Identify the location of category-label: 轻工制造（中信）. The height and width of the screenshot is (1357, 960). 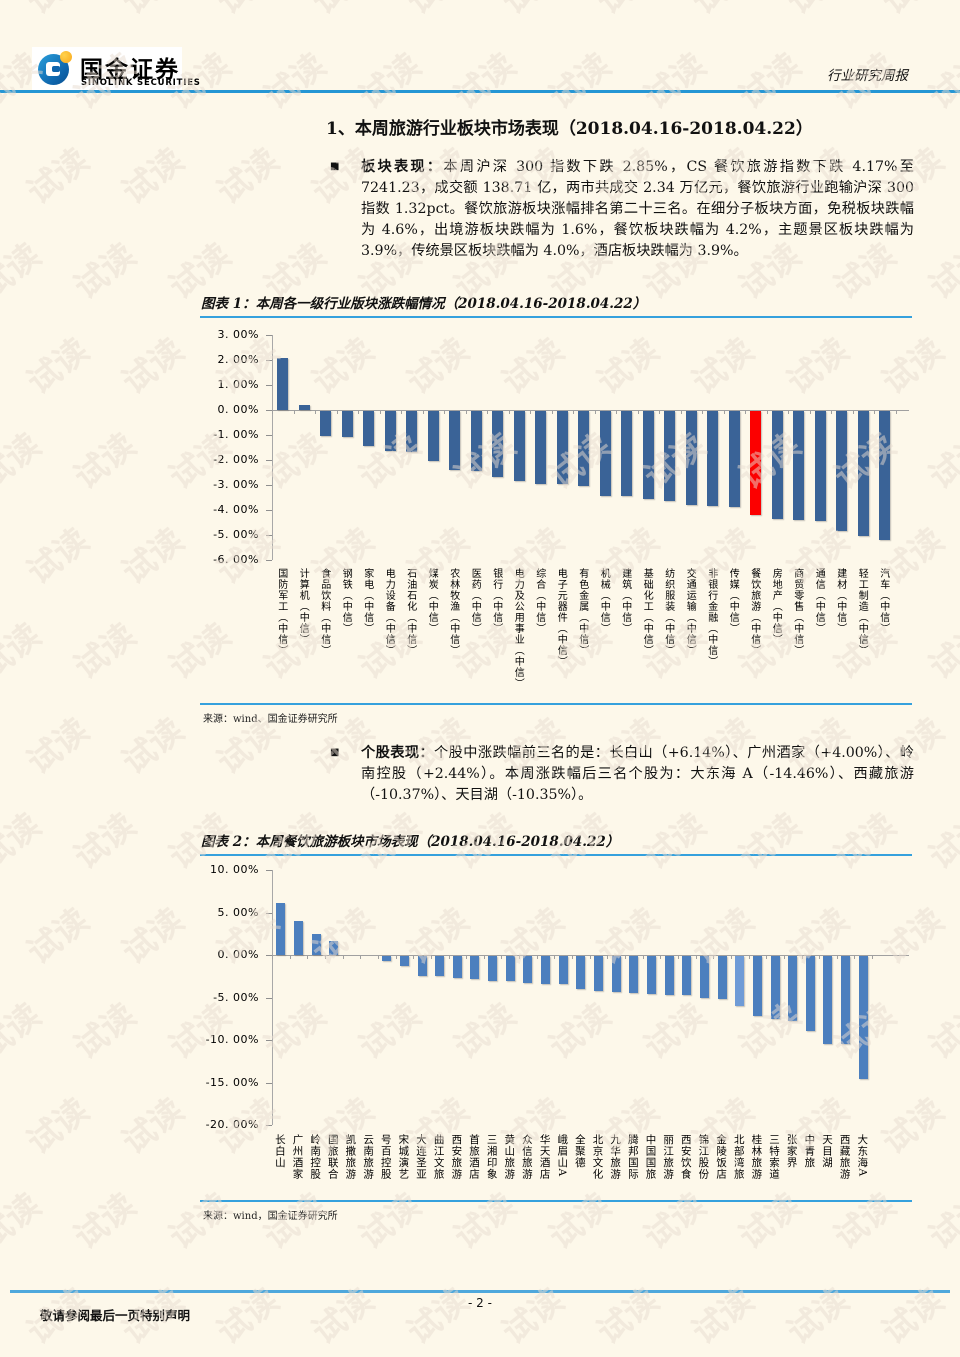
(862, 612).